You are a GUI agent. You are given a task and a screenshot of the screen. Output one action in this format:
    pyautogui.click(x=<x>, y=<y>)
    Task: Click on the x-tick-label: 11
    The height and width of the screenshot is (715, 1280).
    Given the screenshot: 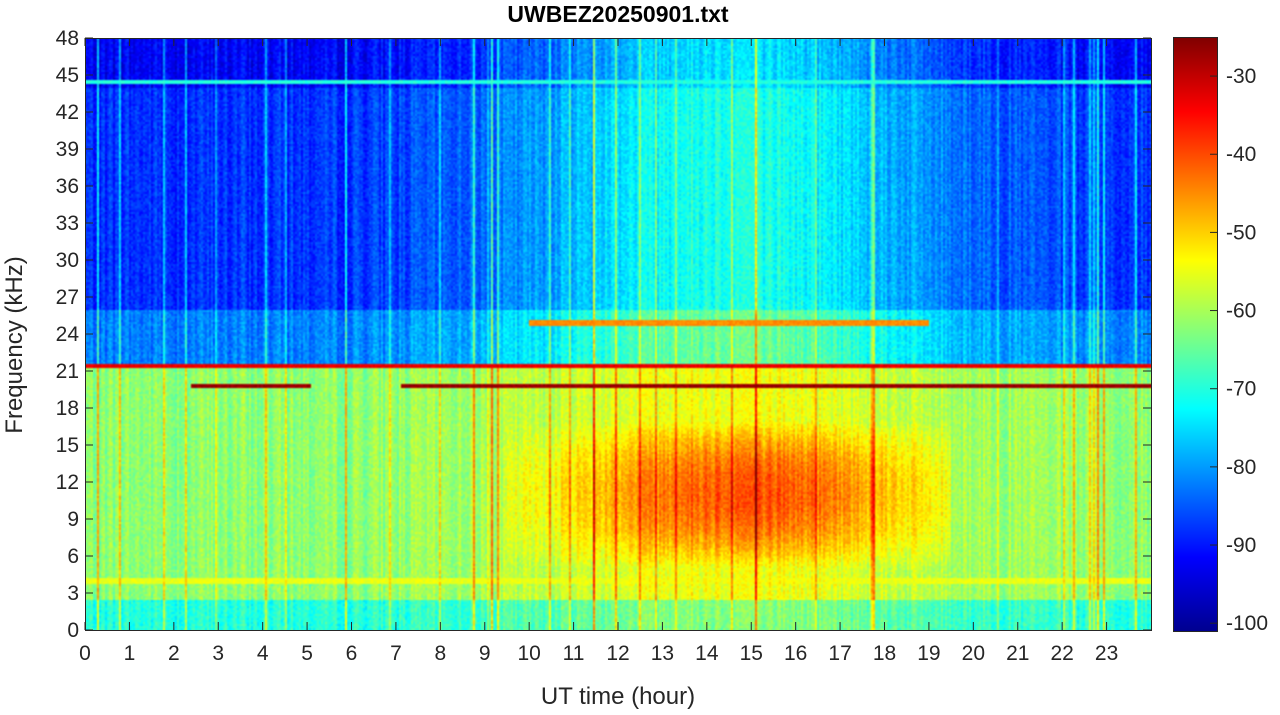 What is the action you would take?
    pyautogui.click(x=574, y=653)
    